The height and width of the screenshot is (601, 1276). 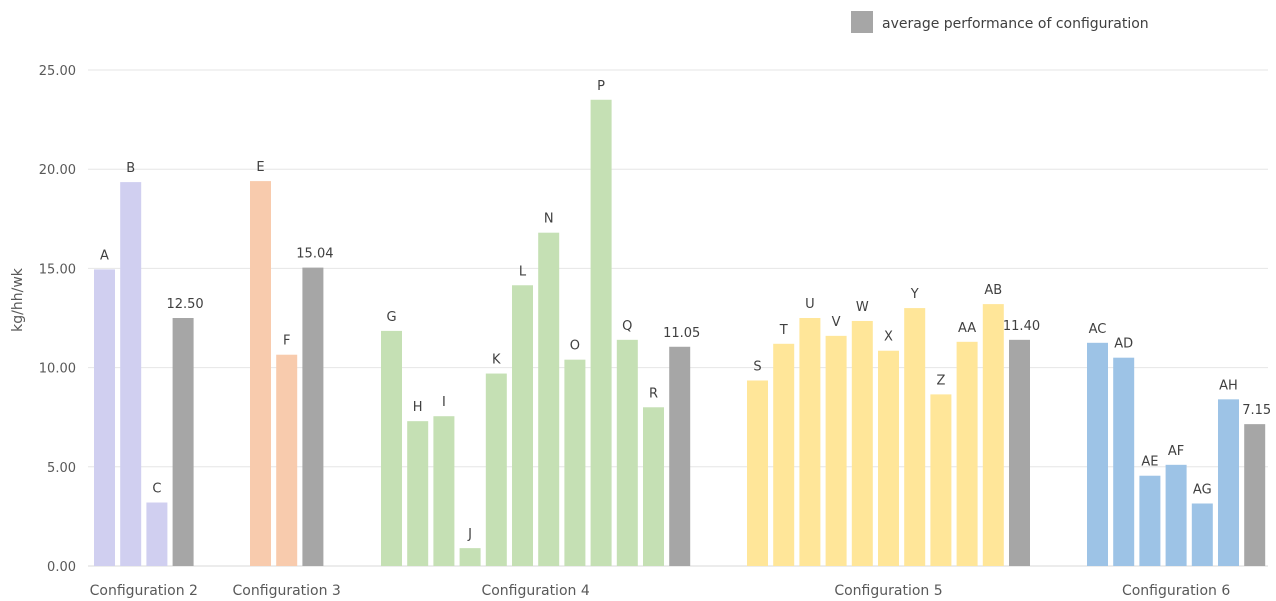 What do you see at coordinates (184, 304) in the screenshot?
I see `average-data-label: 12.50` at bounding box center [184, 304].